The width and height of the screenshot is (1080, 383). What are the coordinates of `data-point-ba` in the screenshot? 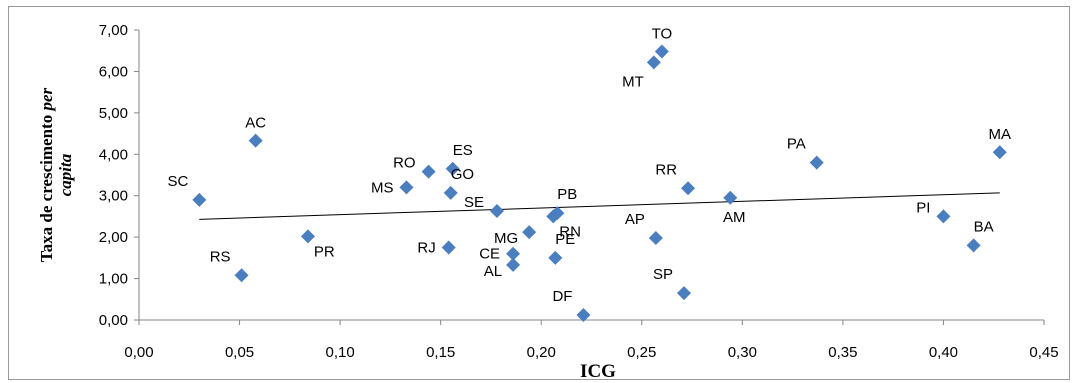 It's located at (973, 245).